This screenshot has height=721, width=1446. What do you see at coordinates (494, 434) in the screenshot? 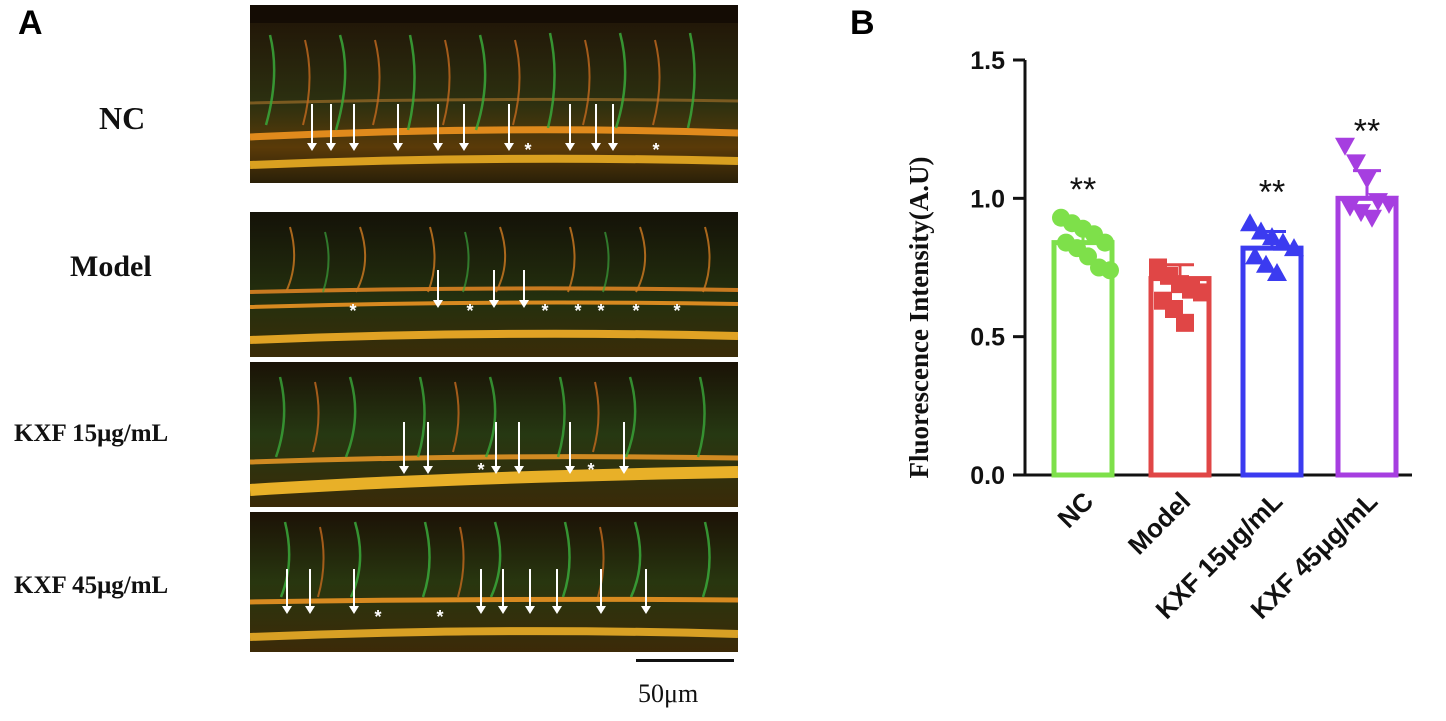
I see `micrograph-kxf15` at bounding box center [494, 434].